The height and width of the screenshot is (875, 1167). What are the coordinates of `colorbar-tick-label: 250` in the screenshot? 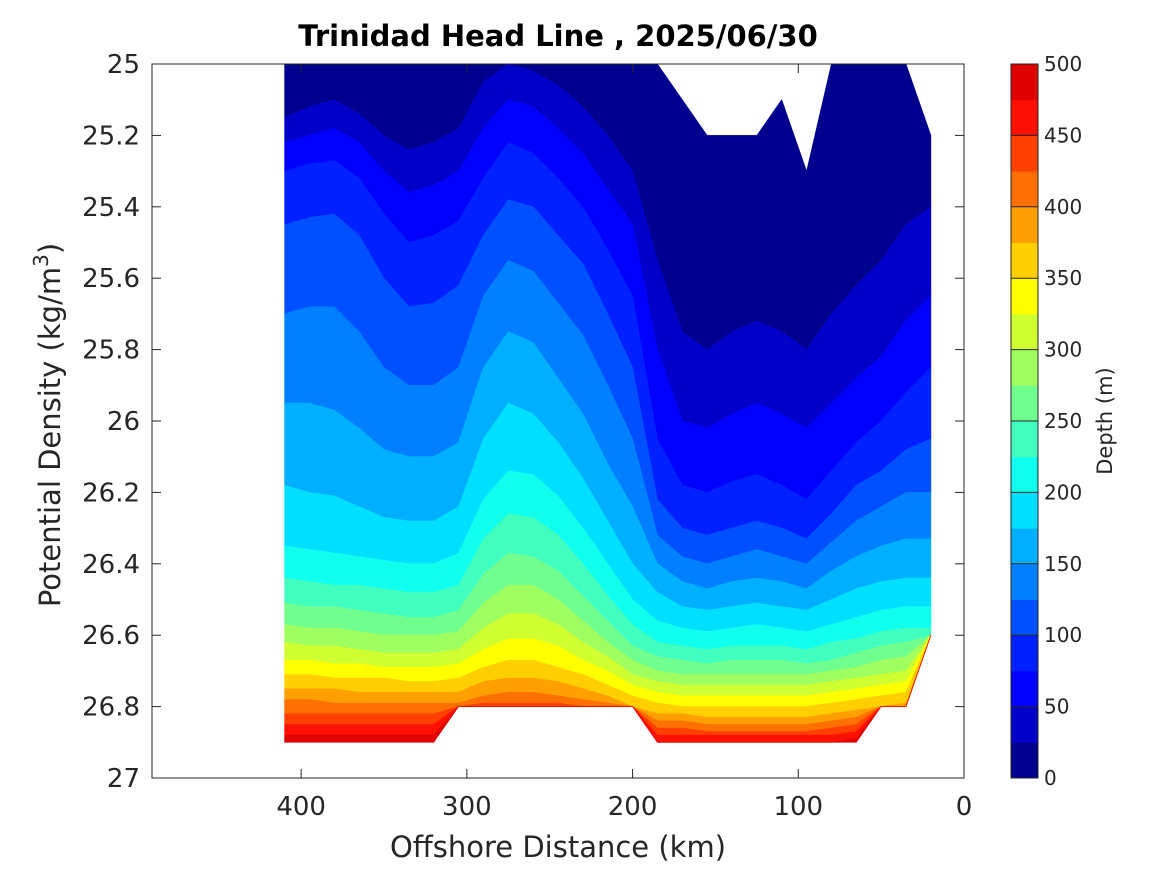 It's located at (1063, 421).